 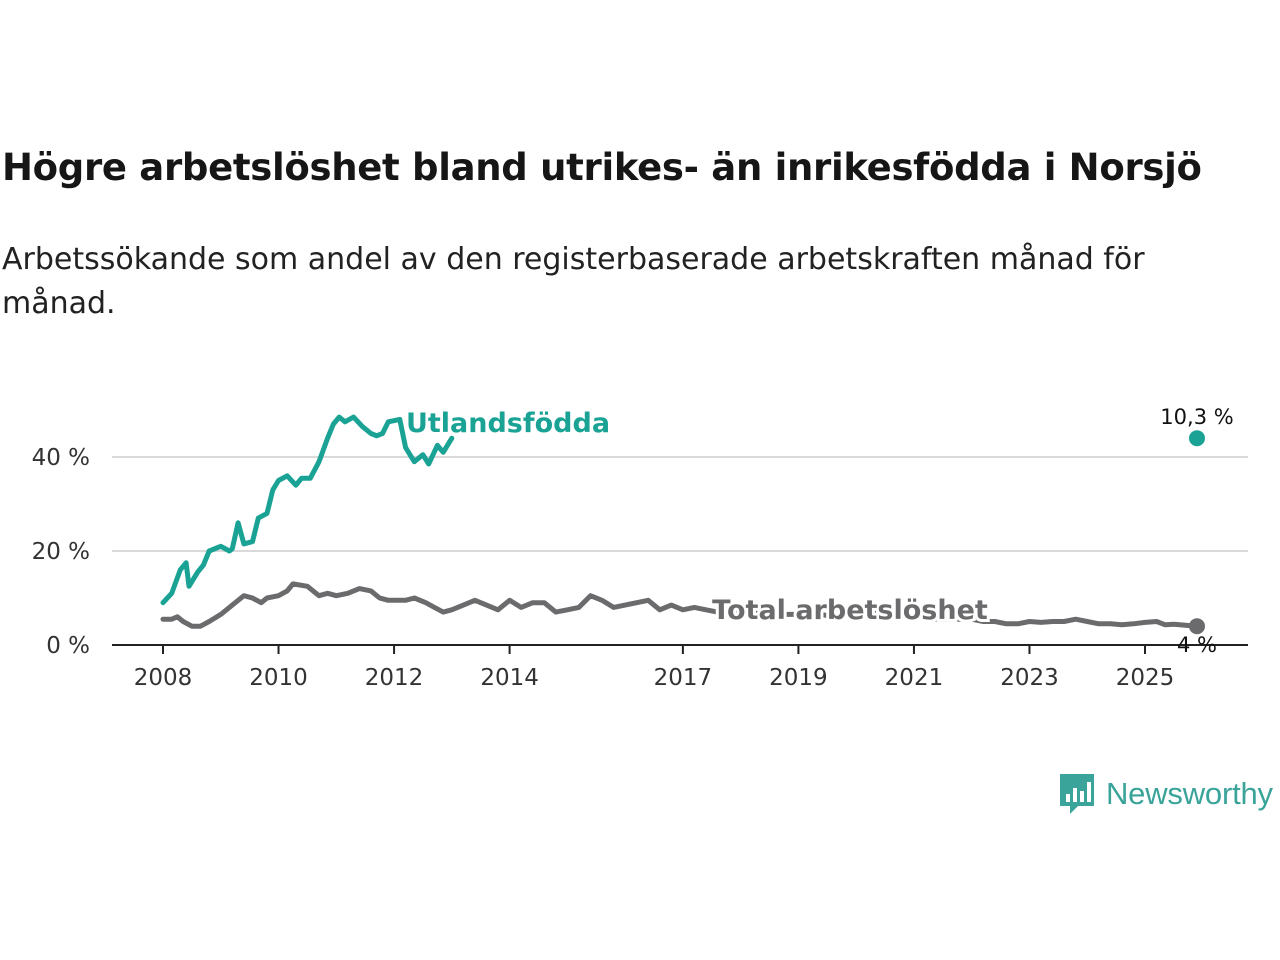 What do you see at coordinates (1029, 678) in the screenshot?
I see `x-tick-label: 2023` at bounding box center [1029, 678].